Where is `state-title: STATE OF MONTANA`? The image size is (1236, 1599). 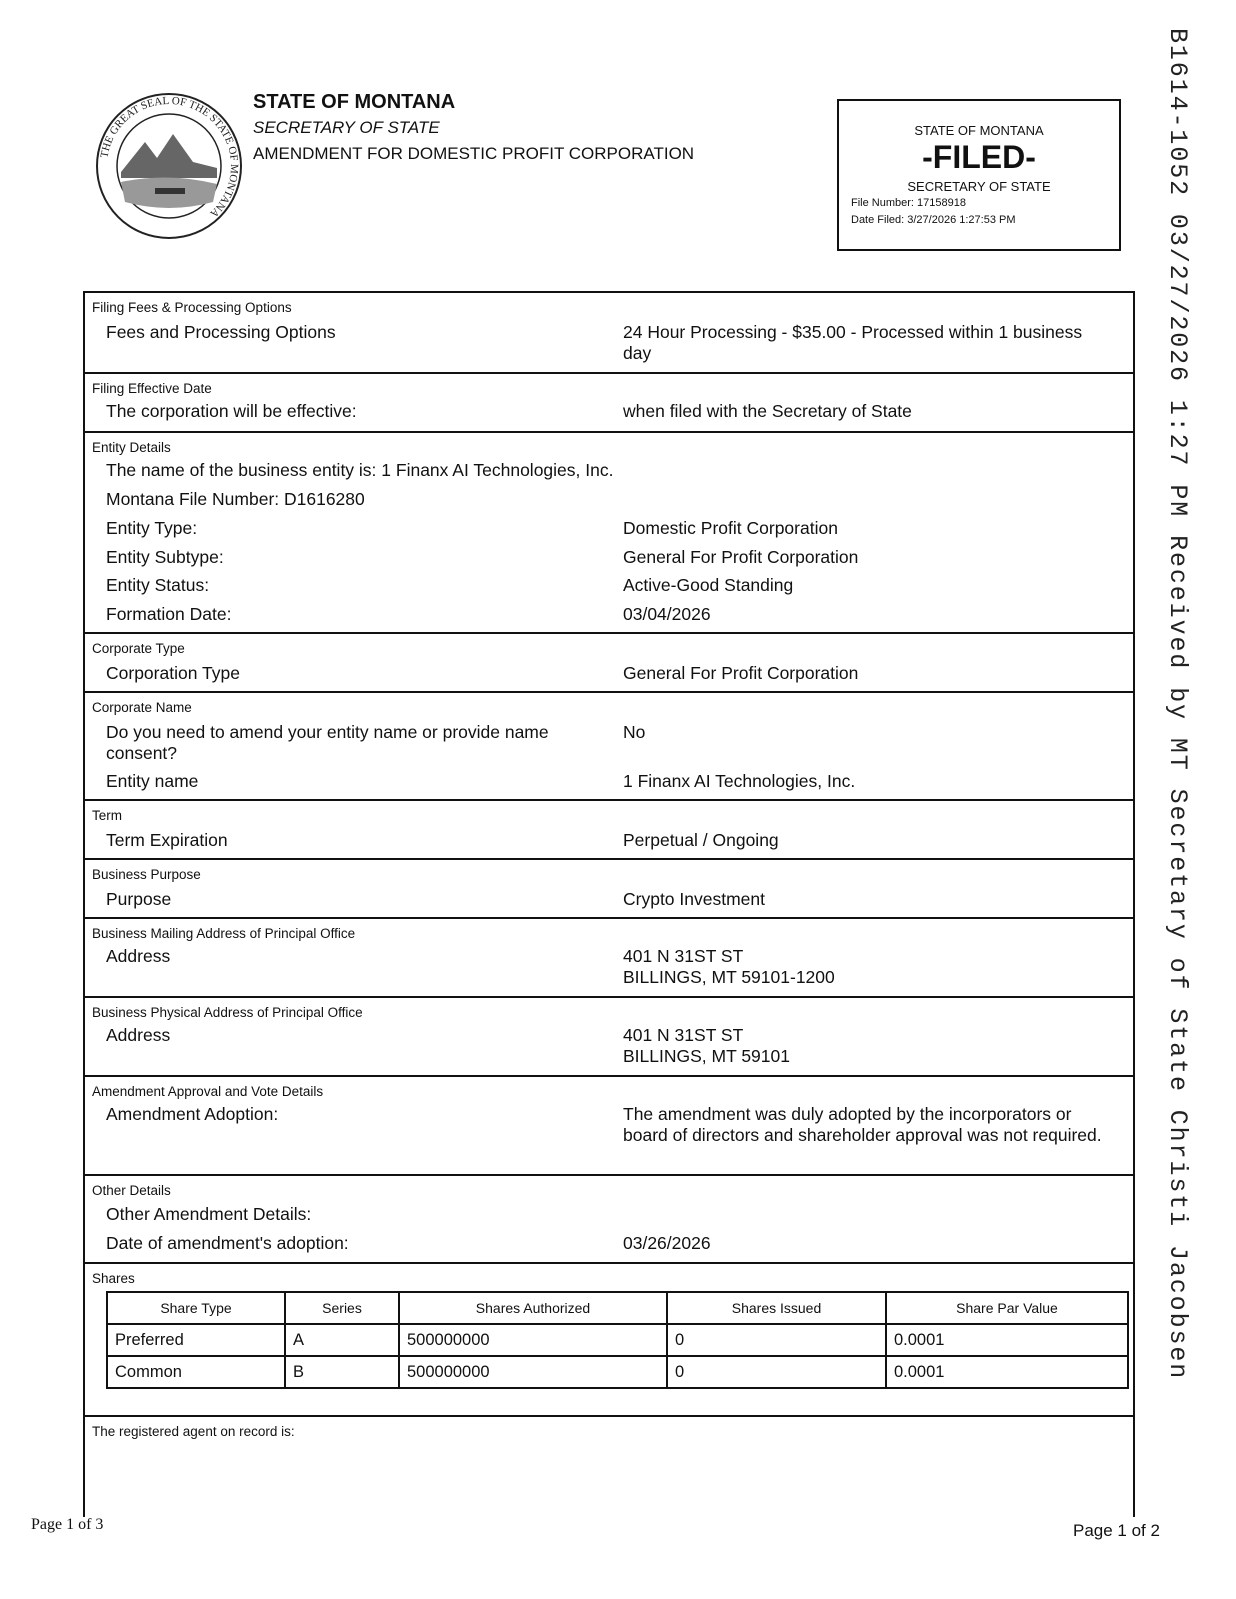
state-title: STATE OF MONTANA is located at coordinates (354, 102).